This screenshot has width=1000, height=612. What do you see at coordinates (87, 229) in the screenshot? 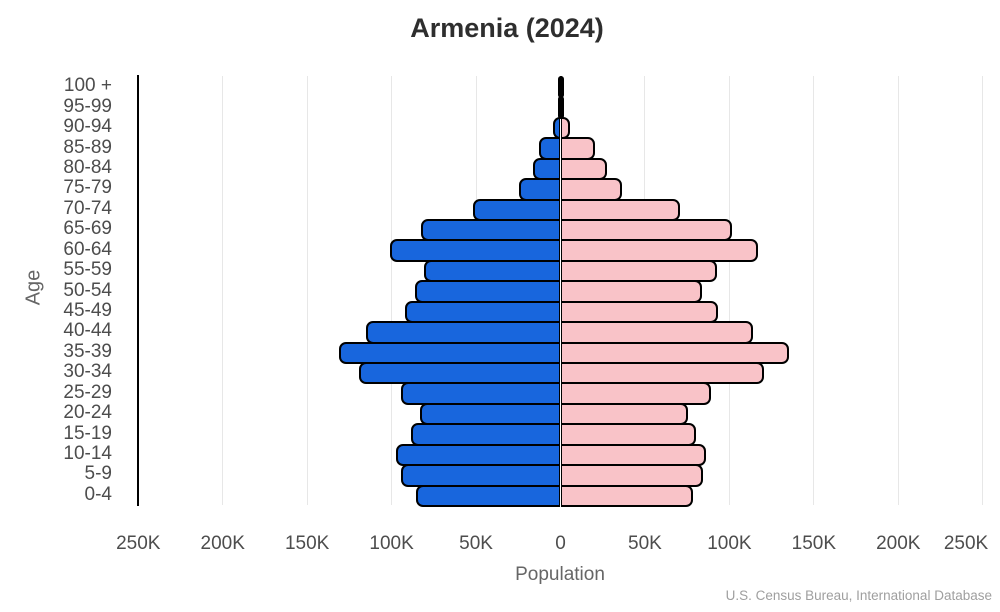
I see `y-tick-label: 65-69` at bounding box center [87, 229].